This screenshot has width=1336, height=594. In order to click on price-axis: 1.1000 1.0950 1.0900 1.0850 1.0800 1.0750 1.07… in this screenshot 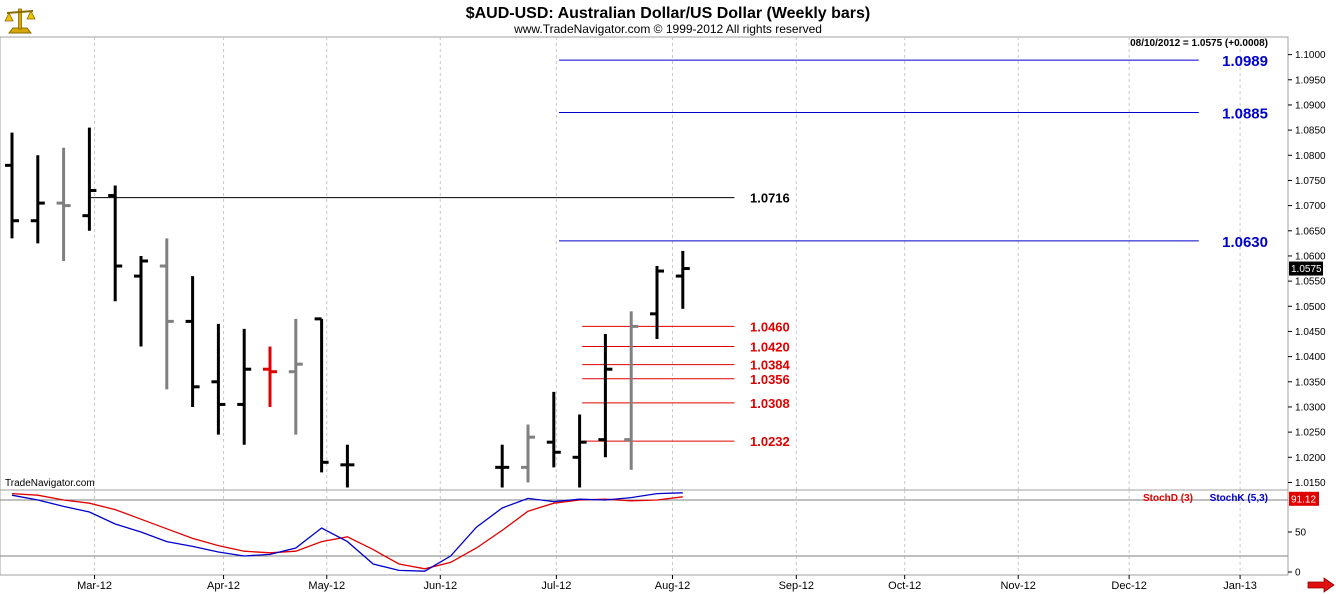, I will do `click(1307, 269)`.